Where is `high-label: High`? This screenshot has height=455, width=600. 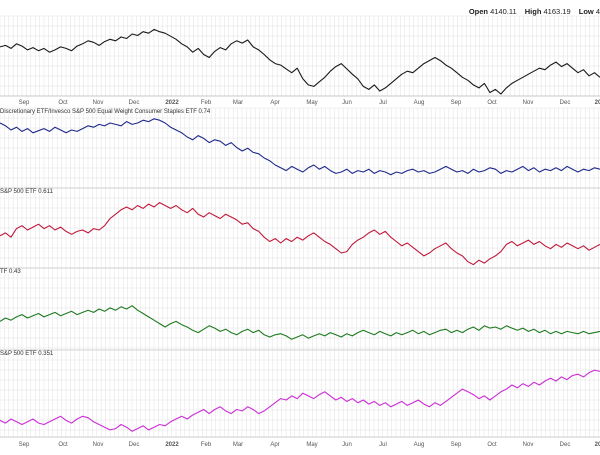 high-label: High is located at coordinates (533, 11).